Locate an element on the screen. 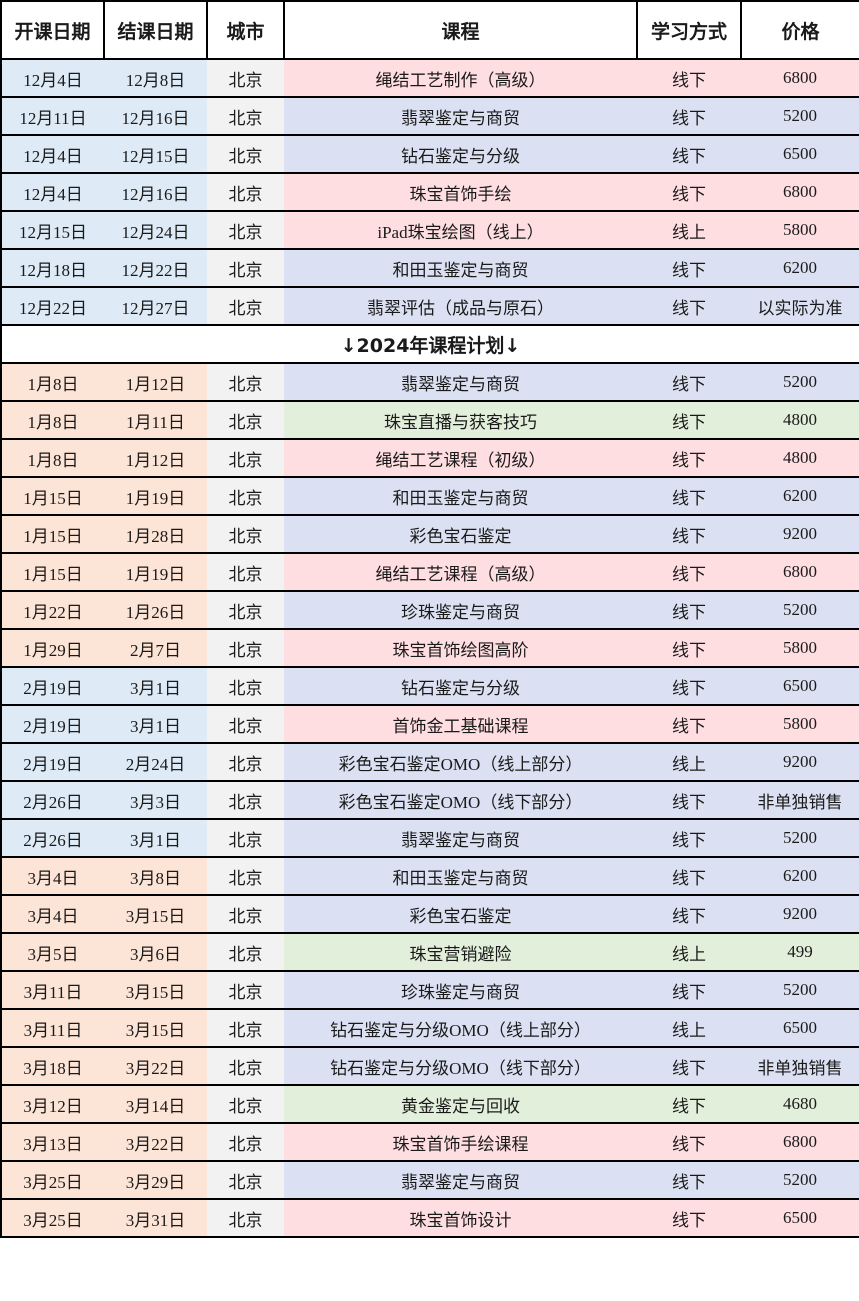 This screenshot has height=1301, width=859. end-date-cell: 1月11日 is located at coordinates (155, 420).